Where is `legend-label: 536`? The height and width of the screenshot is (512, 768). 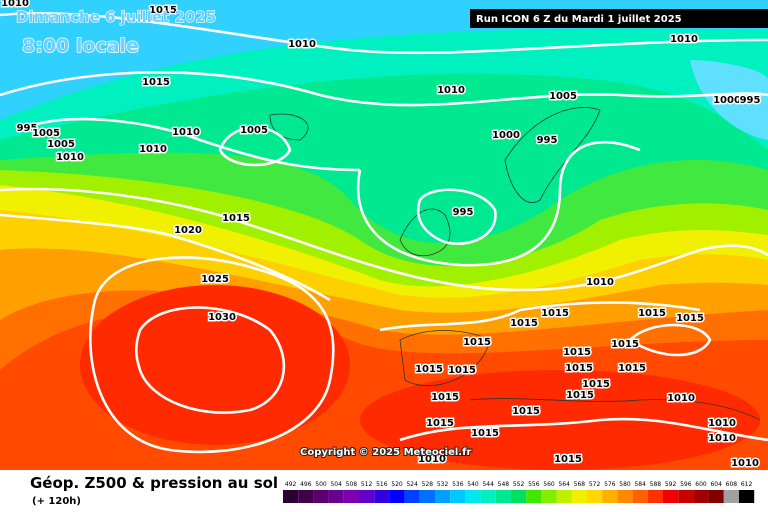
legend-label: 536 is located at coordinates (458, 484).